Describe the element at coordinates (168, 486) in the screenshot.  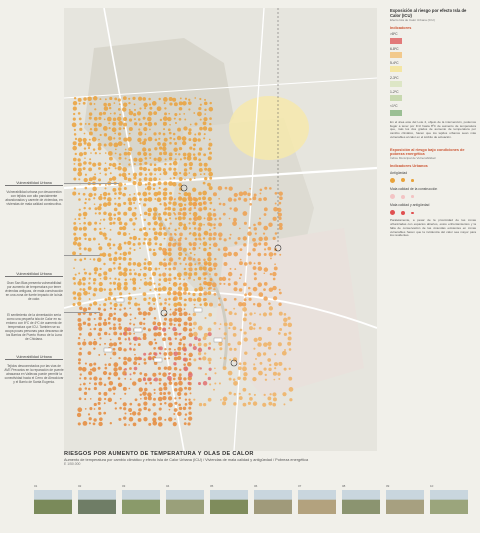
I see `photo-number: 04` at that location.